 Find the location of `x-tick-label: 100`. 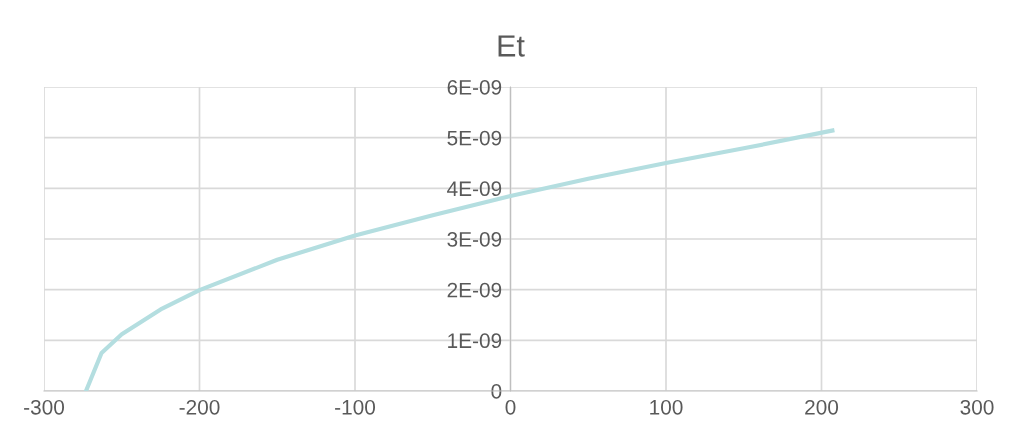

x-tick-label: 100 is located at coordinates (666, 407).